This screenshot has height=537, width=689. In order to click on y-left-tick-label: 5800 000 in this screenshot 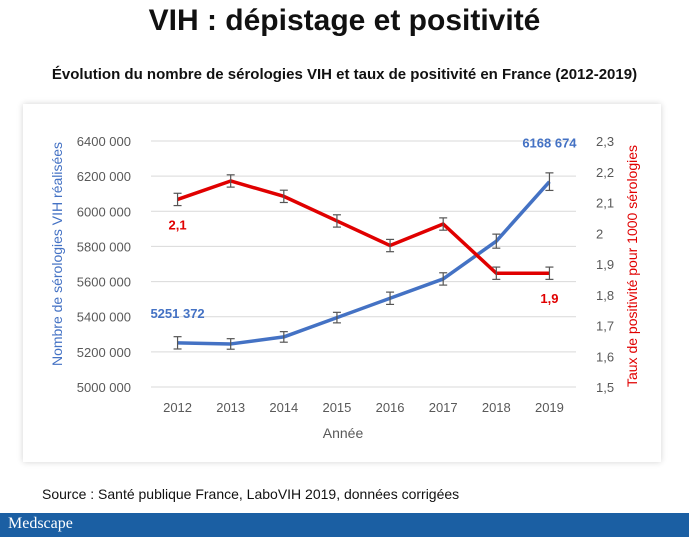, I will do `click(104, 246)`.